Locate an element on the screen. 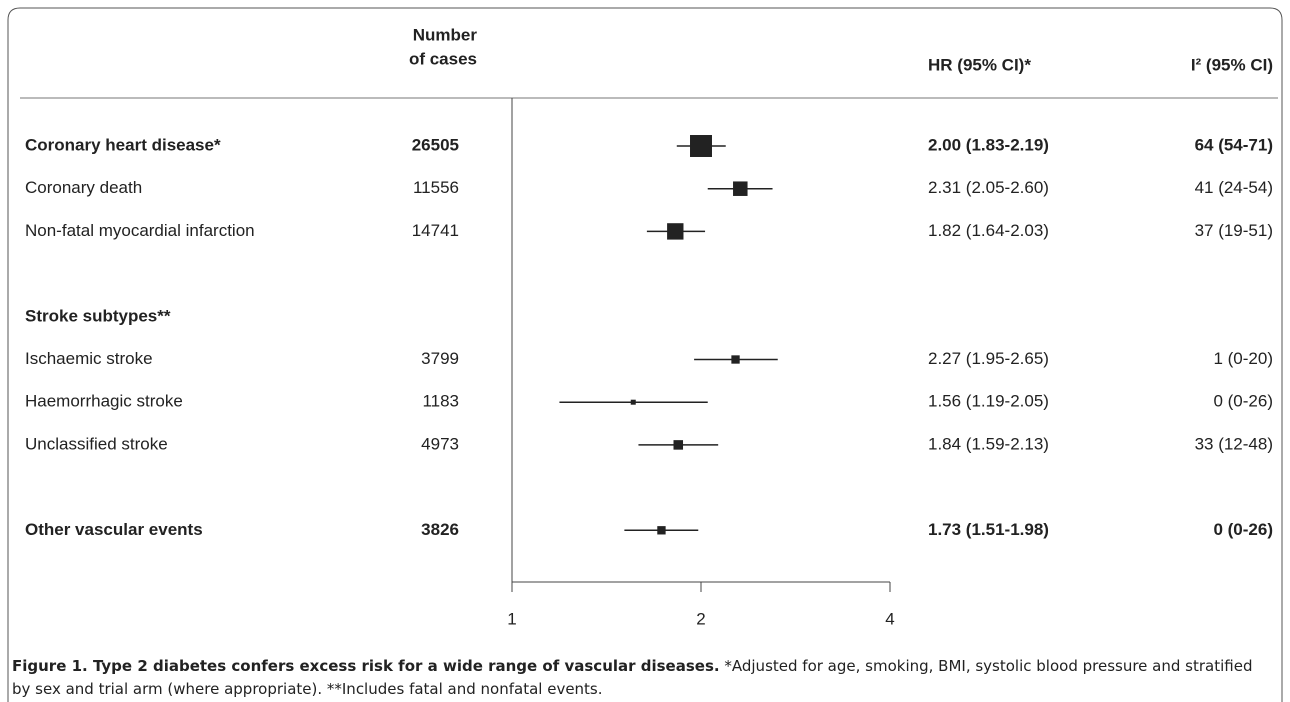 The width and height of the screenshot is (1290, 702). hr-label: 2.31 (2.05-2.60) is located at coordinates (988, 187).